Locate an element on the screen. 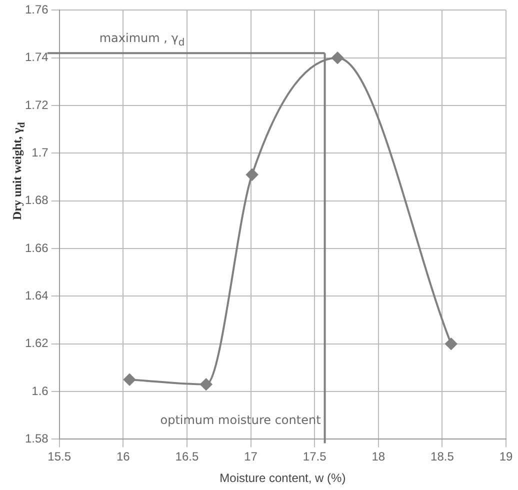 Image resolution: width=518 pixels, height=490 pixels. ref-line-label: maximum , γ$_{d}$ is located at coordinates (142, 39).